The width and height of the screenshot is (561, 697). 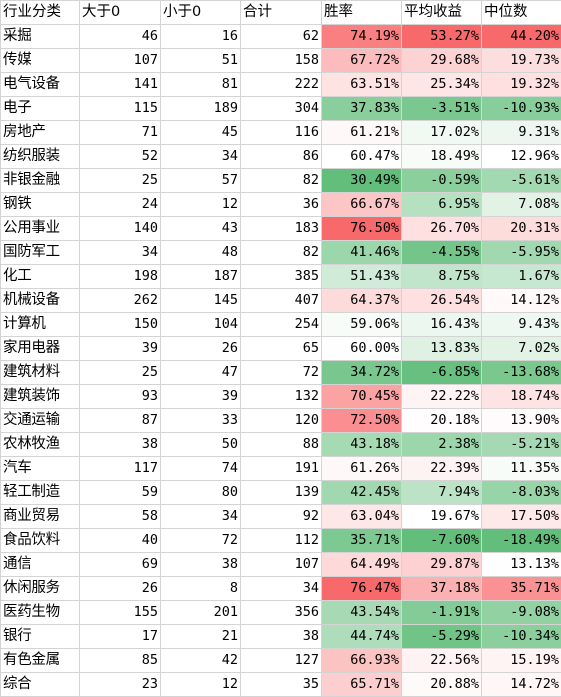 What do you see at coordinates (40, 84) in the screenshot?
I see `industry-cell: 电气设备` at bounding box center [40, 84].